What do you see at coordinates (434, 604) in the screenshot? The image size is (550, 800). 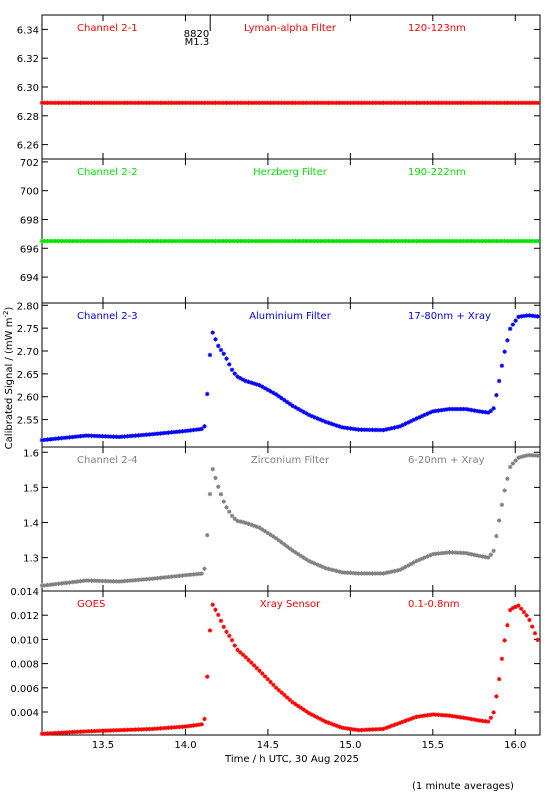 I see `band-label: 0.1-0.8nm` at bounding box center [434, 604].